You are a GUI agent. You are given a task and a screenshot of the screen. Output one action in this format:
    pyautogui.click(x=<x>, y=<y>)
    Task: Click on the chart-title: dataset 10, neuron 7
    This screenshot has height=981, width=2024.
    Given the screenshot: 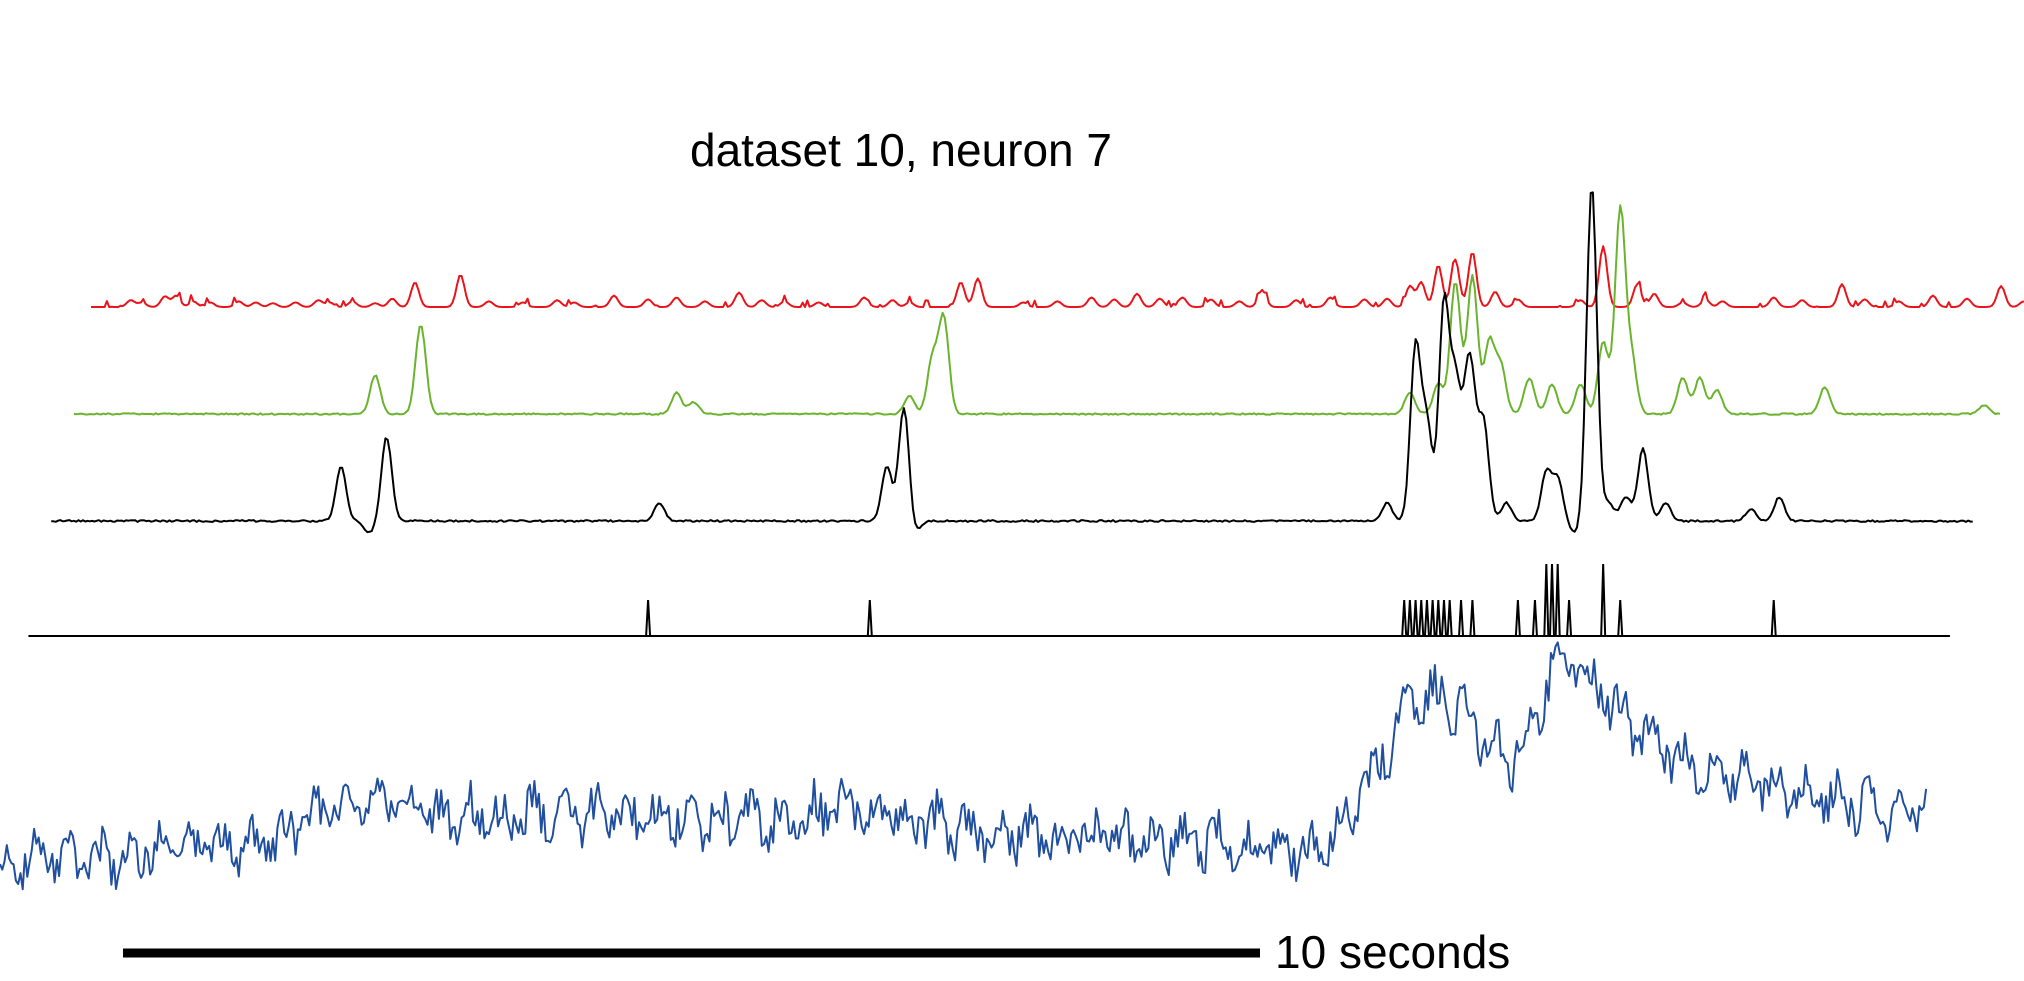 What is the action you would take?
    pyautogui.click(x=901, y=150)
    